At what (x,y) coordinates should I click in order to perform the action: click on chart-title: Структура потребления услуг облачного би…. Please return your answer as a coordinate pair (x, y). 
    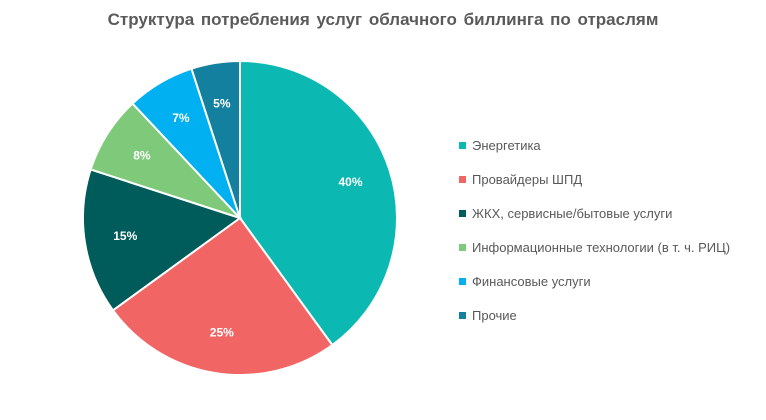
    Looking at the image, I should click on (383, 19).